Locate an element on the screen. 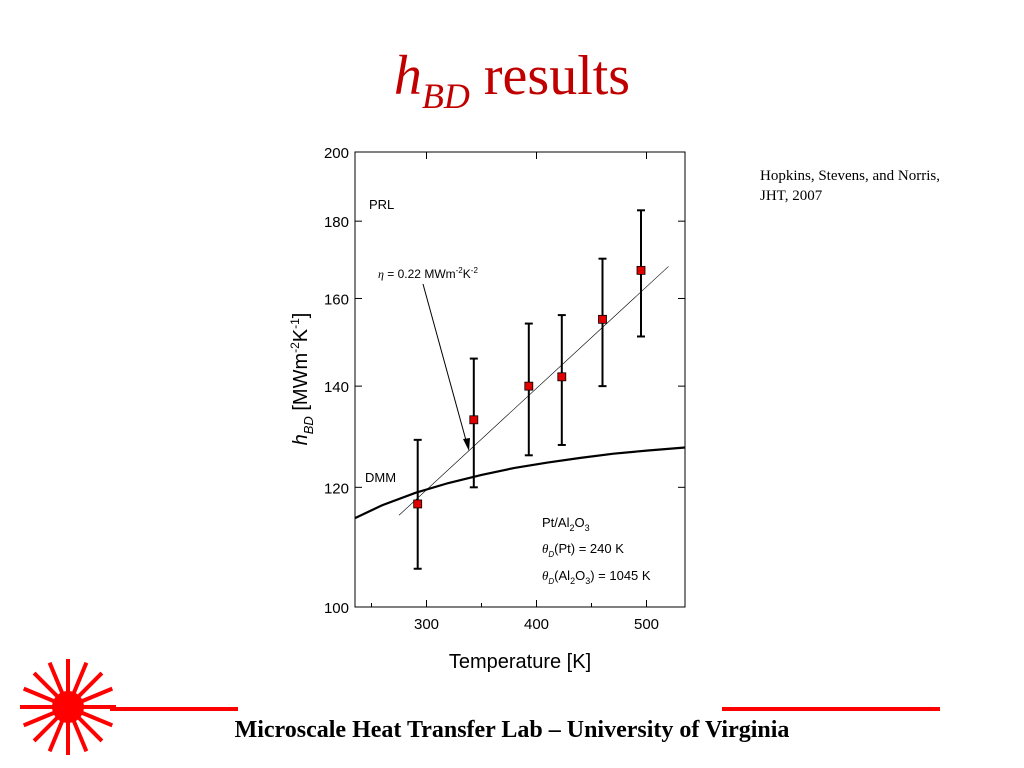  citation: Hopkins, Stevens, and Norris, JHT, 2007 is located at coordinates (875, 186).